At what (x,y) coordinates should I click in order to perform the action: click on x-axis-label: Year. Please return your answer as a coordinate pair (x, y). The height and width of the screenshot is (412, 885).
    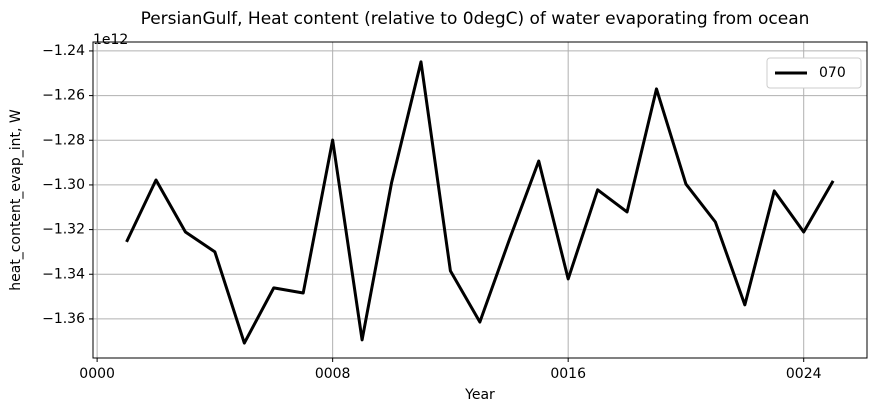
    Looking at the image, I should click on (479, 395).